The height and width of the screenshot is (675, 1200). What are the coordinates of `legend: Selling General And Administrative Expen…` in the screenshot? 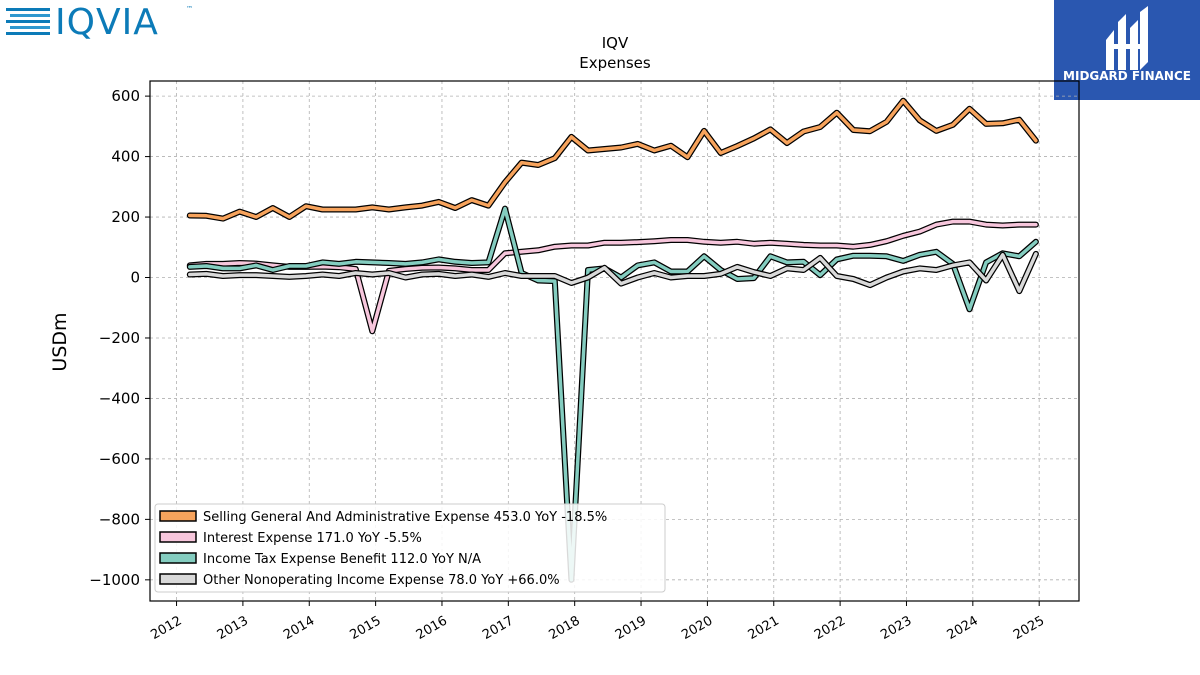 It's located at (410, 548).